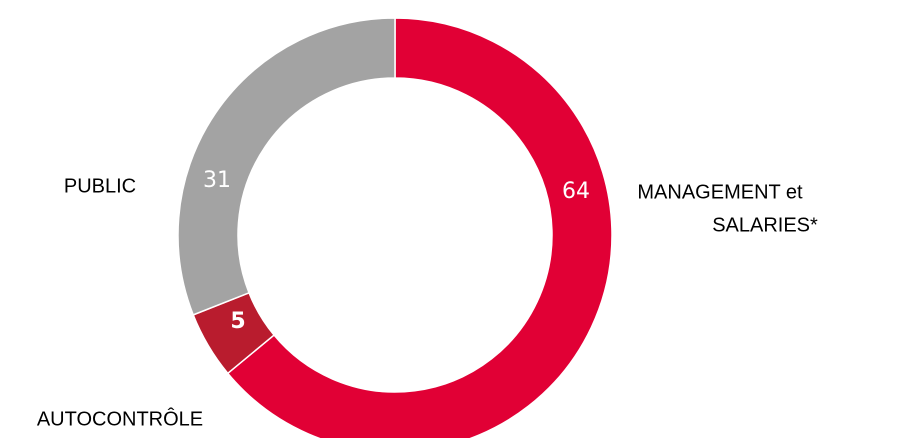  What do you see at coordinates (237, 321) in the screenshot?
I see `value-label: 5` at bounding box center [237, 321].